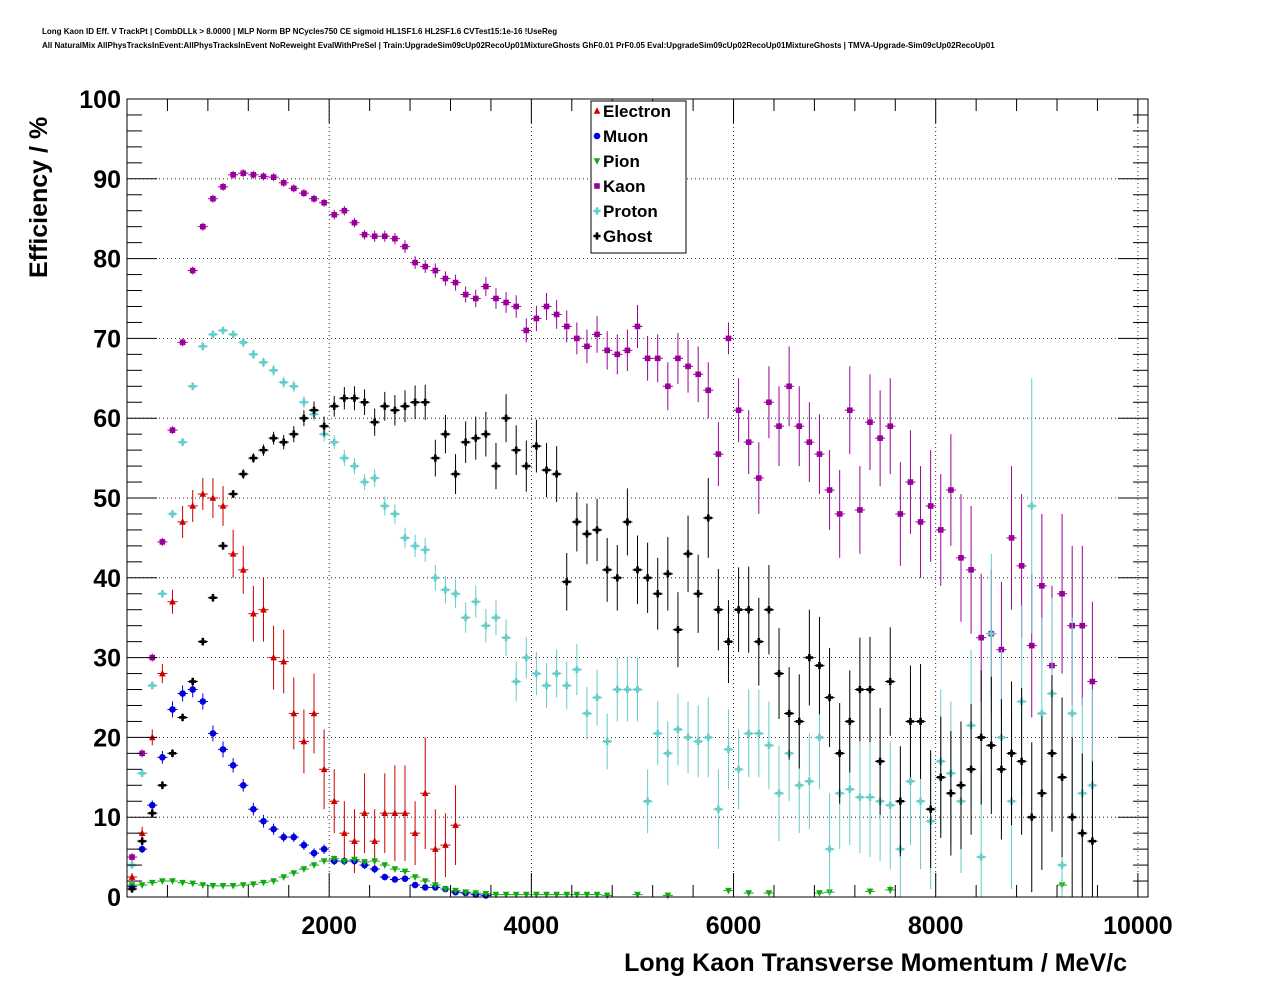 The image size is (1276, 996). I want to click on legend-marker-pion, so click(597, 161).